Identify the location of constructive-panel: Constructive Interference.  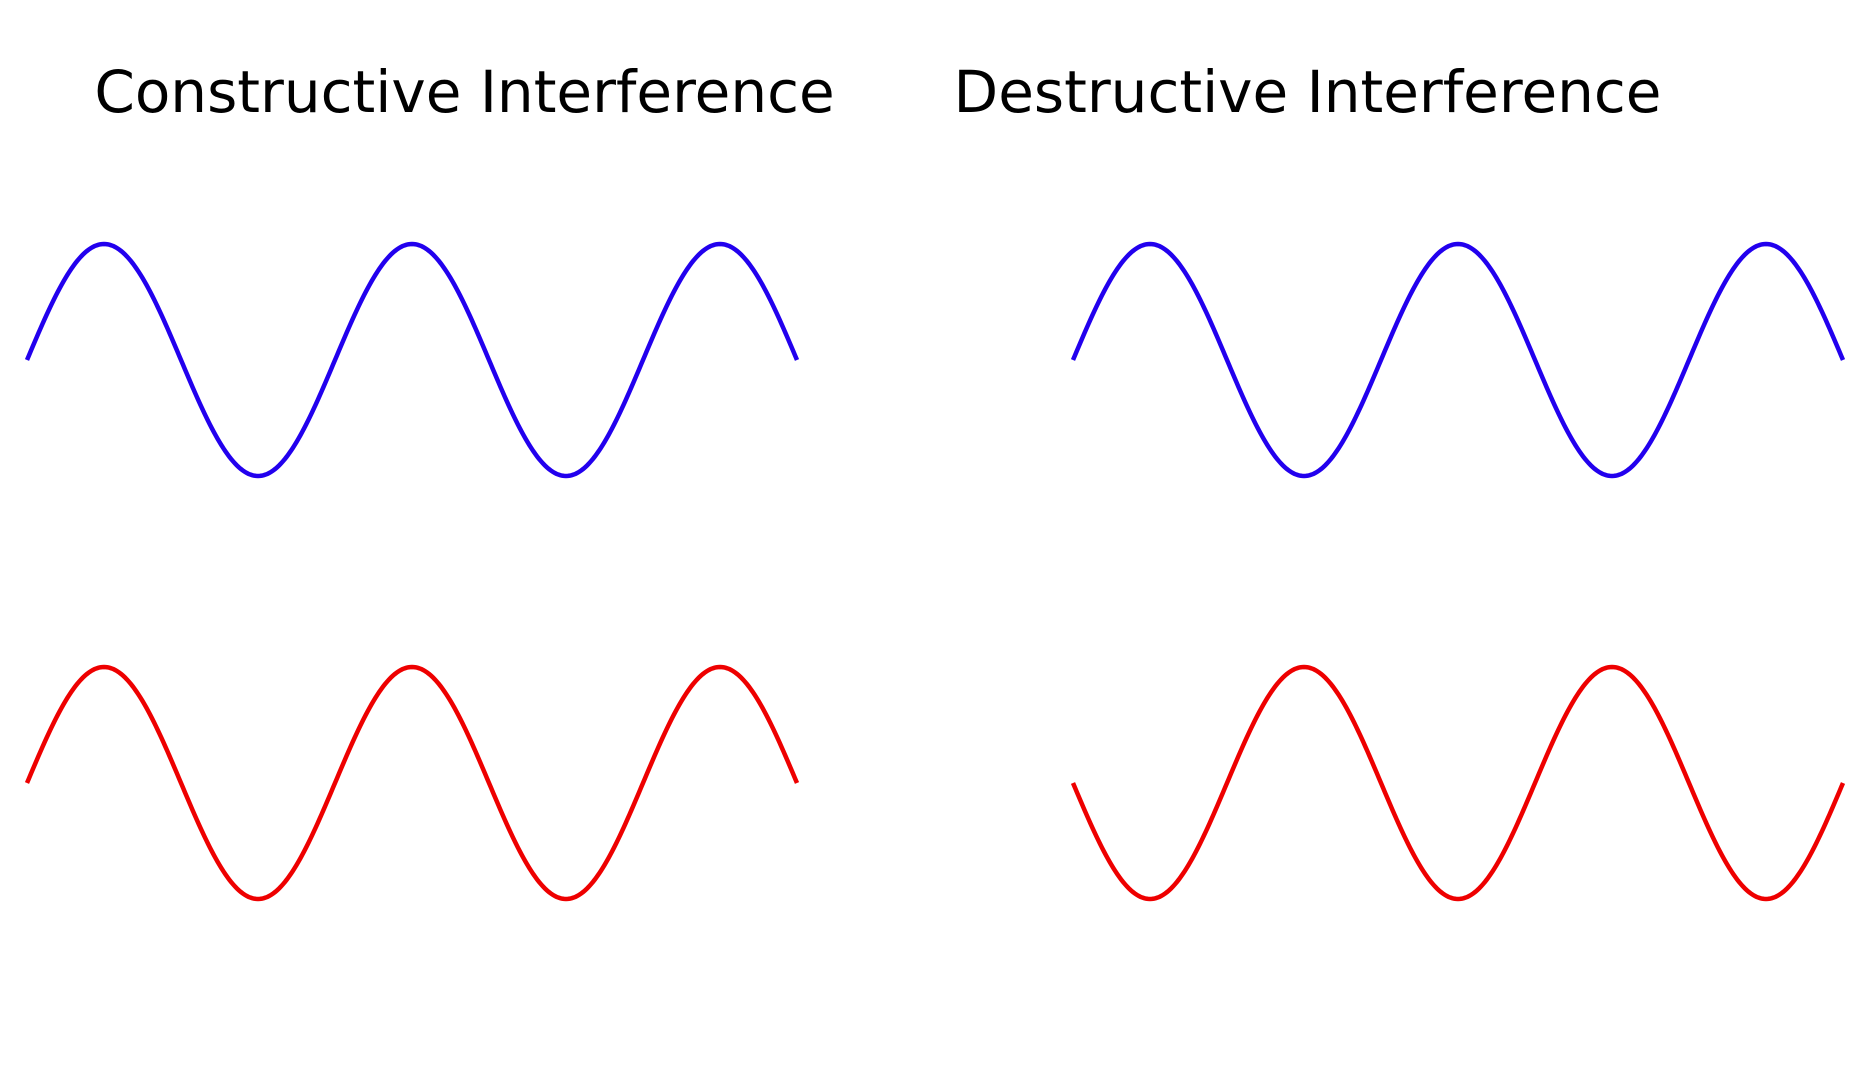
(464, 92).